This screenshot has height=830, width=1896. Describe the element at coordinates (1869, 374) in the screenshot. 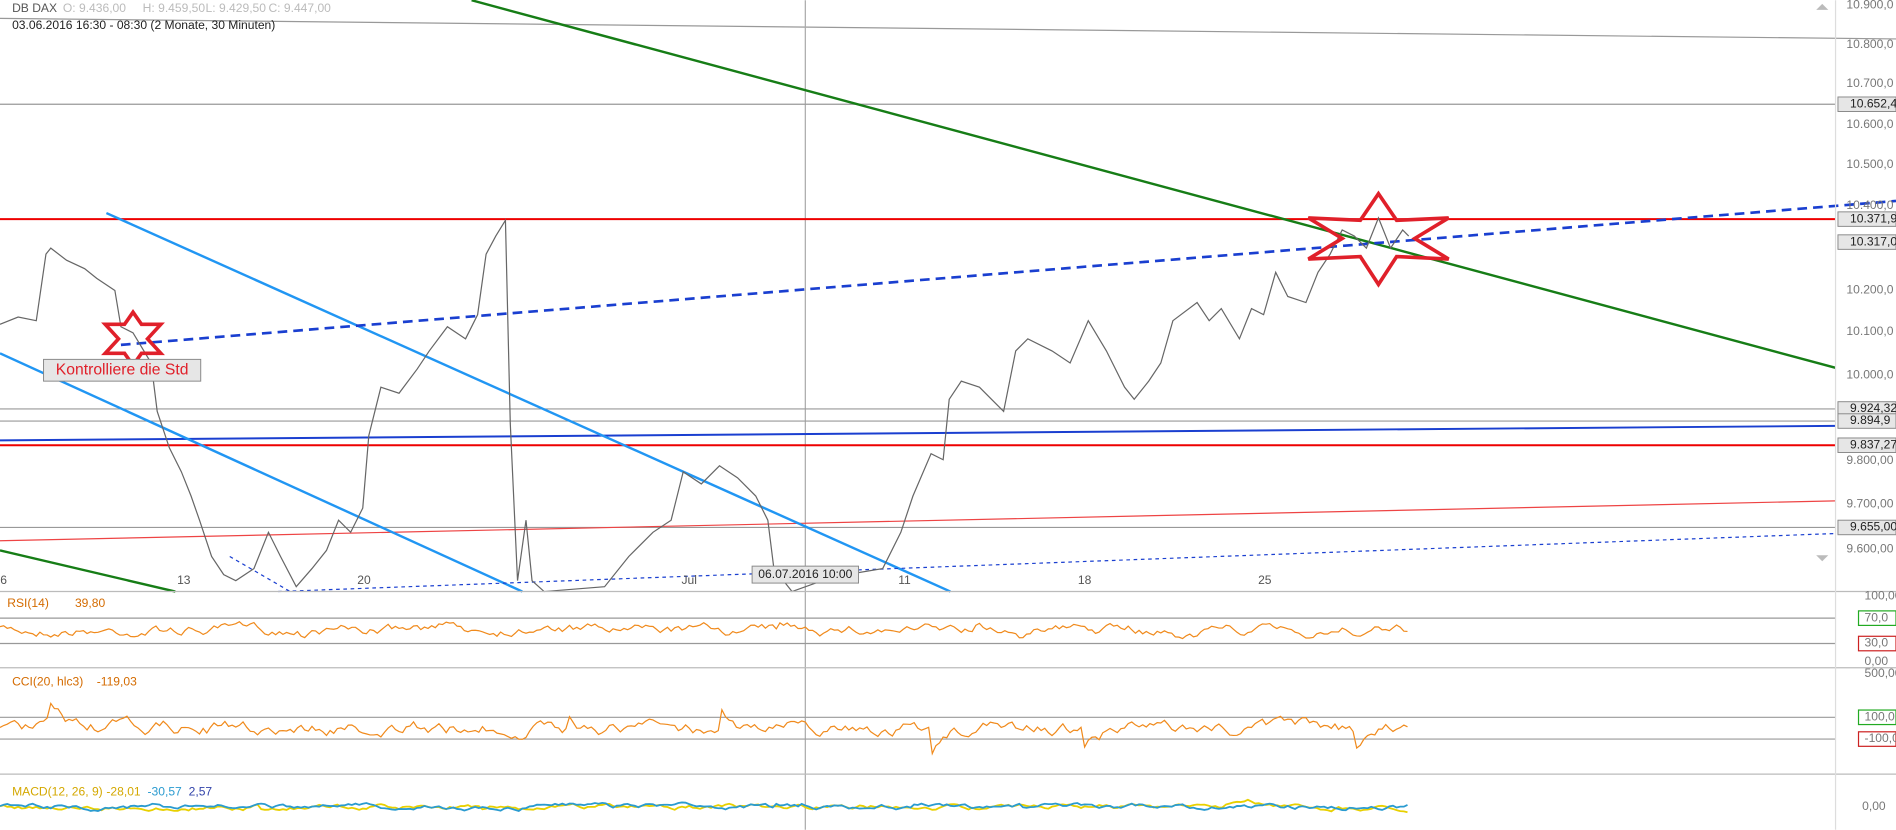

I see `price-axis-label: 10.000,0` at that location.